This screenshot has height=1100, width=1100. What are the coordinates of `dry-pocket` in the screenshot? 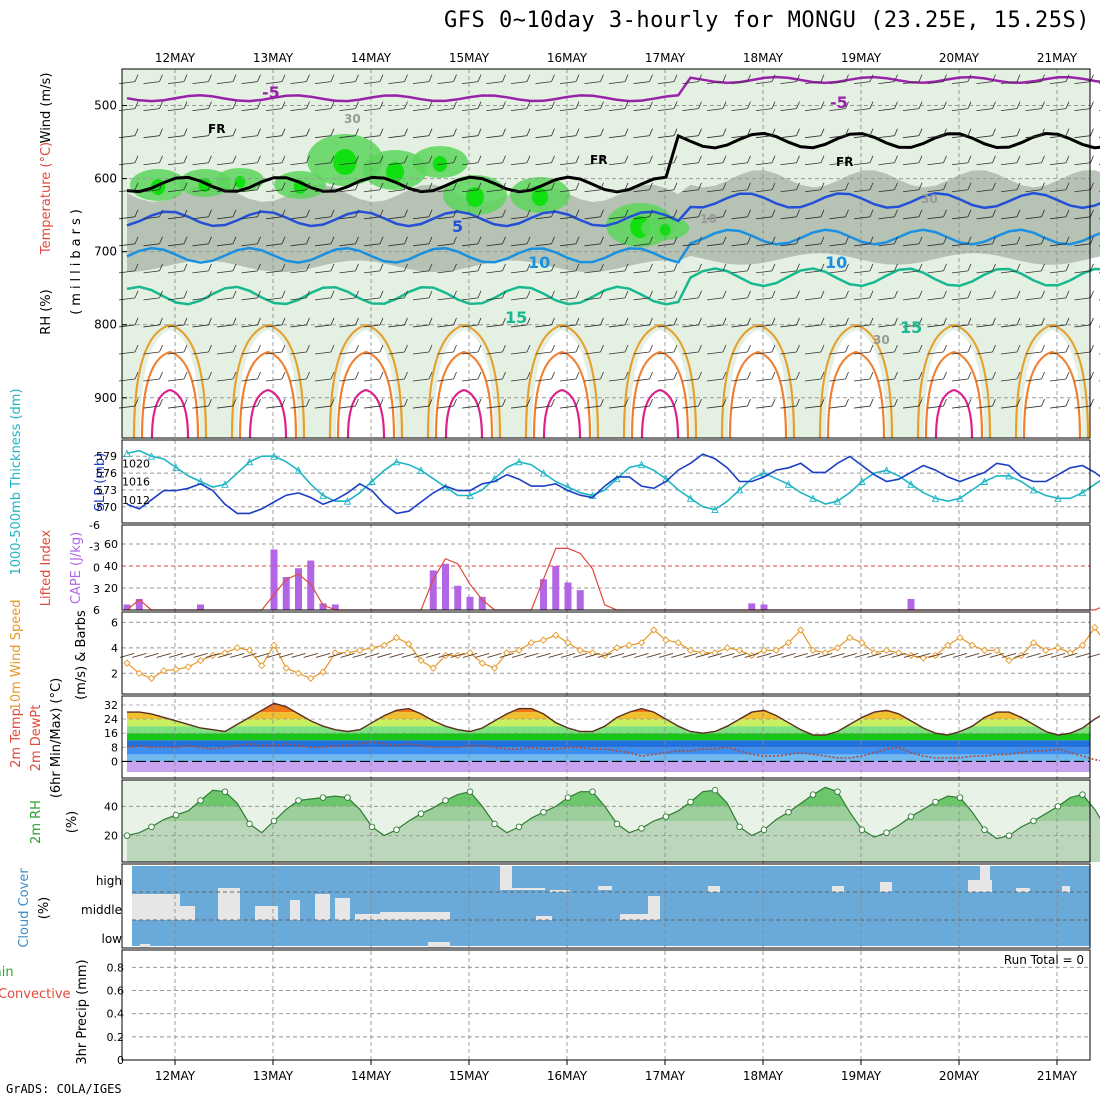 It's located at (1052, 384).